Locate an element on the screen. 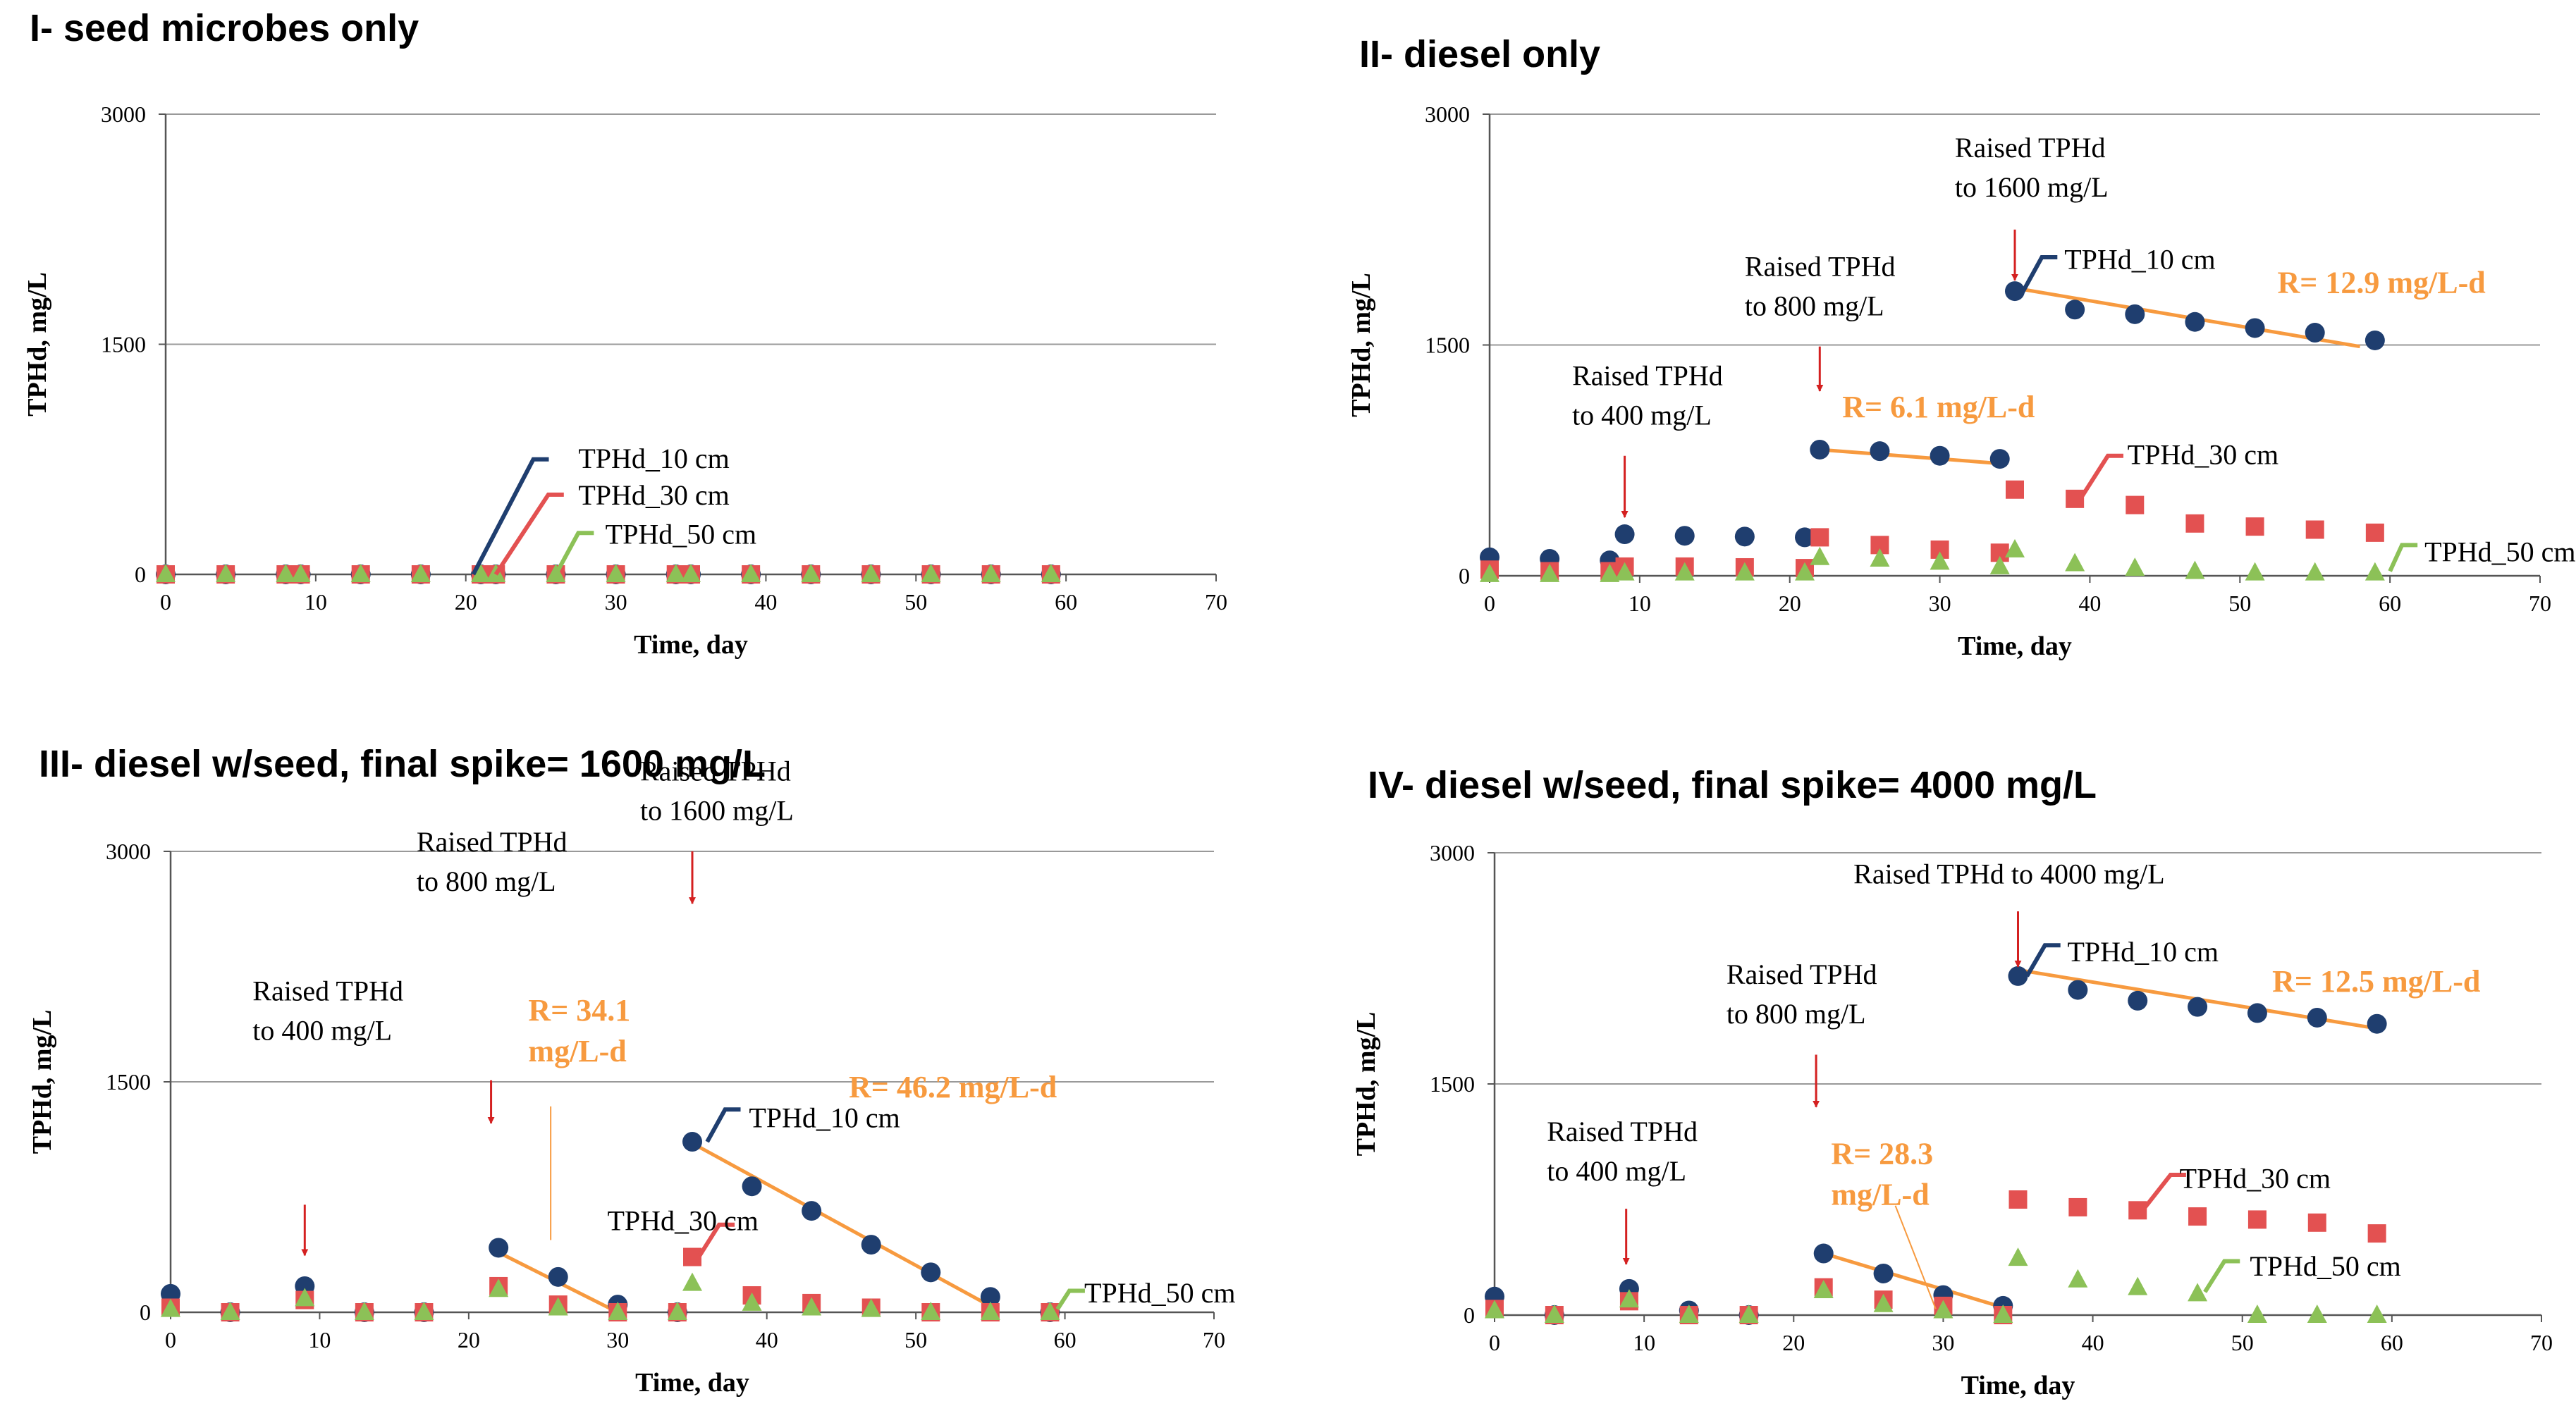  x-tick-label: 70 is located at coordinates (1216, 602).